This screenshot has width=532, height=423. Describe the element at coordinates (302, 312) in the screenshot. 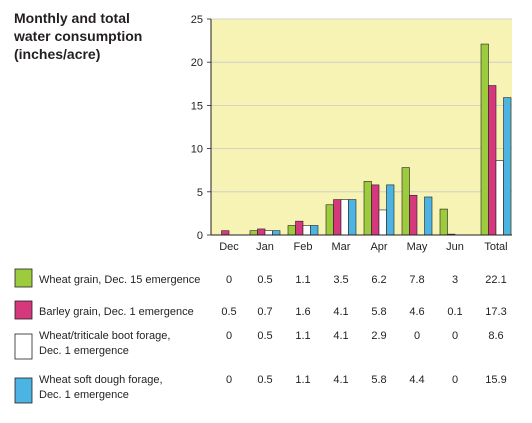

I see `value-label: 1.6` at that location.